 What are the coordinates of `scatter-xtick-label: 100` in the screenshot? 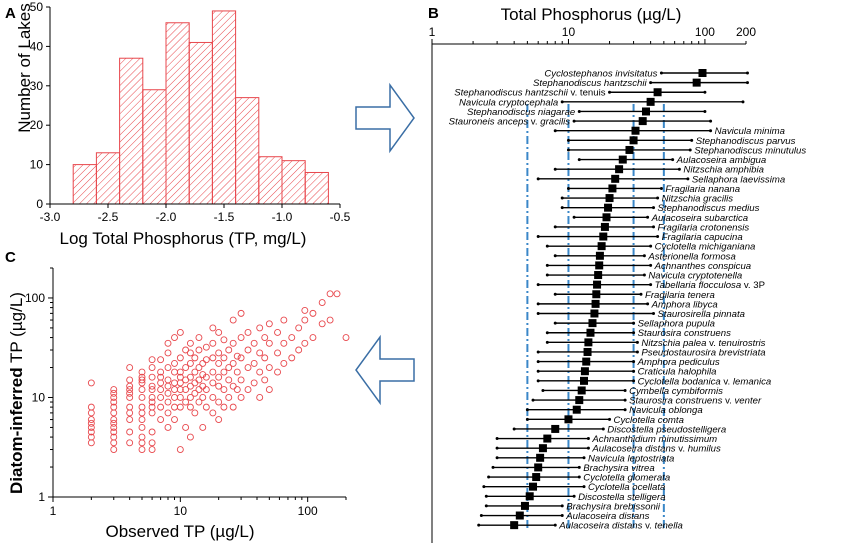 It's located at (308, 511).